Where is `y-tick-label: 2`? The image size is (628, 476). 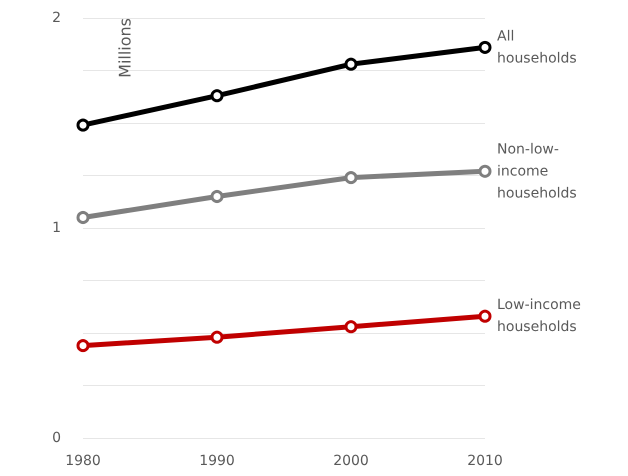
y-tick-label: 2 is located at coordinates (56, 18).